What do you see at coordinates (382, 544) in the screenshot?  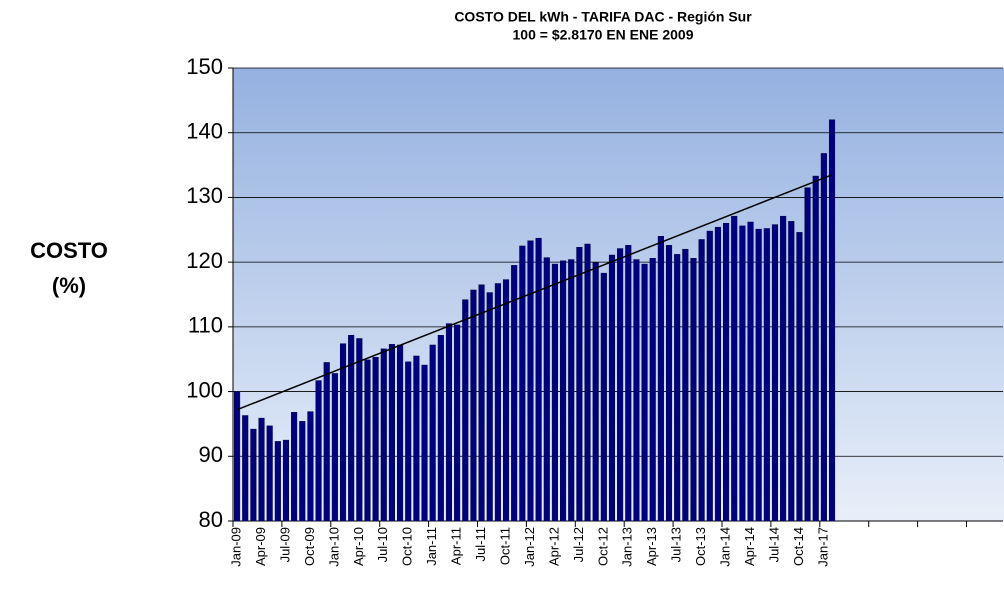 I see `x-tick-label: Jul-10` at bounding box center [382, 544].